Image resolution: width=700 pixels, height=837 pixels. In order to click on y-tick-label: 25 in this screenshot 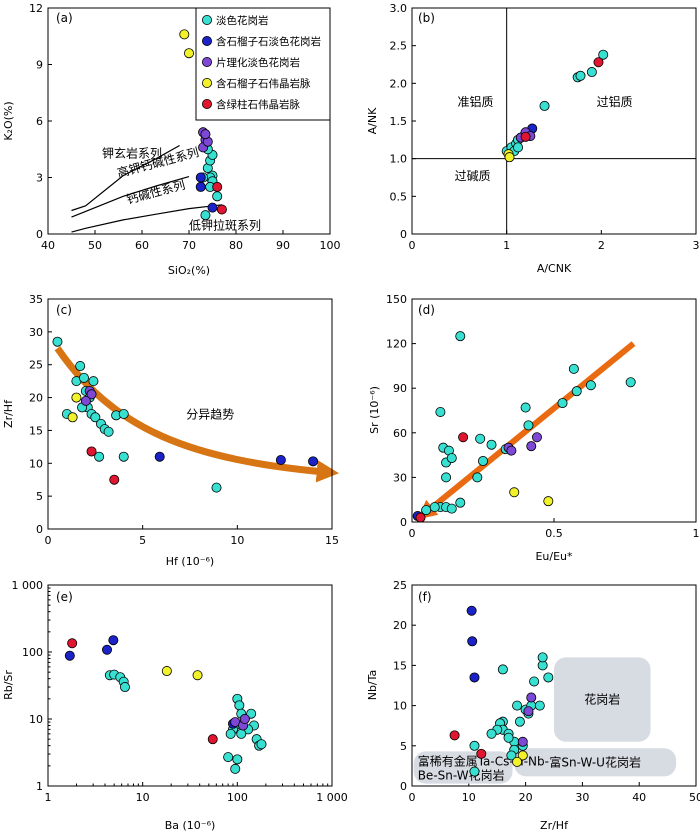, I will do `click(400, 585)`.